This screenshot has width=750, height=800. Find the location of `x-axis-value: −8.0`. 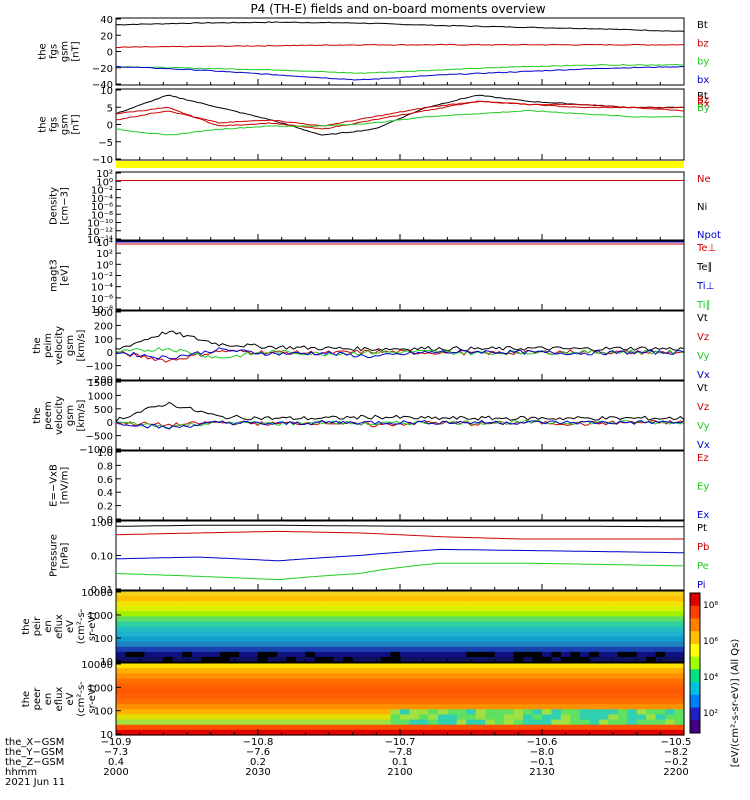

x-axis-value: −8.0 is located at coordinates (542, 752).